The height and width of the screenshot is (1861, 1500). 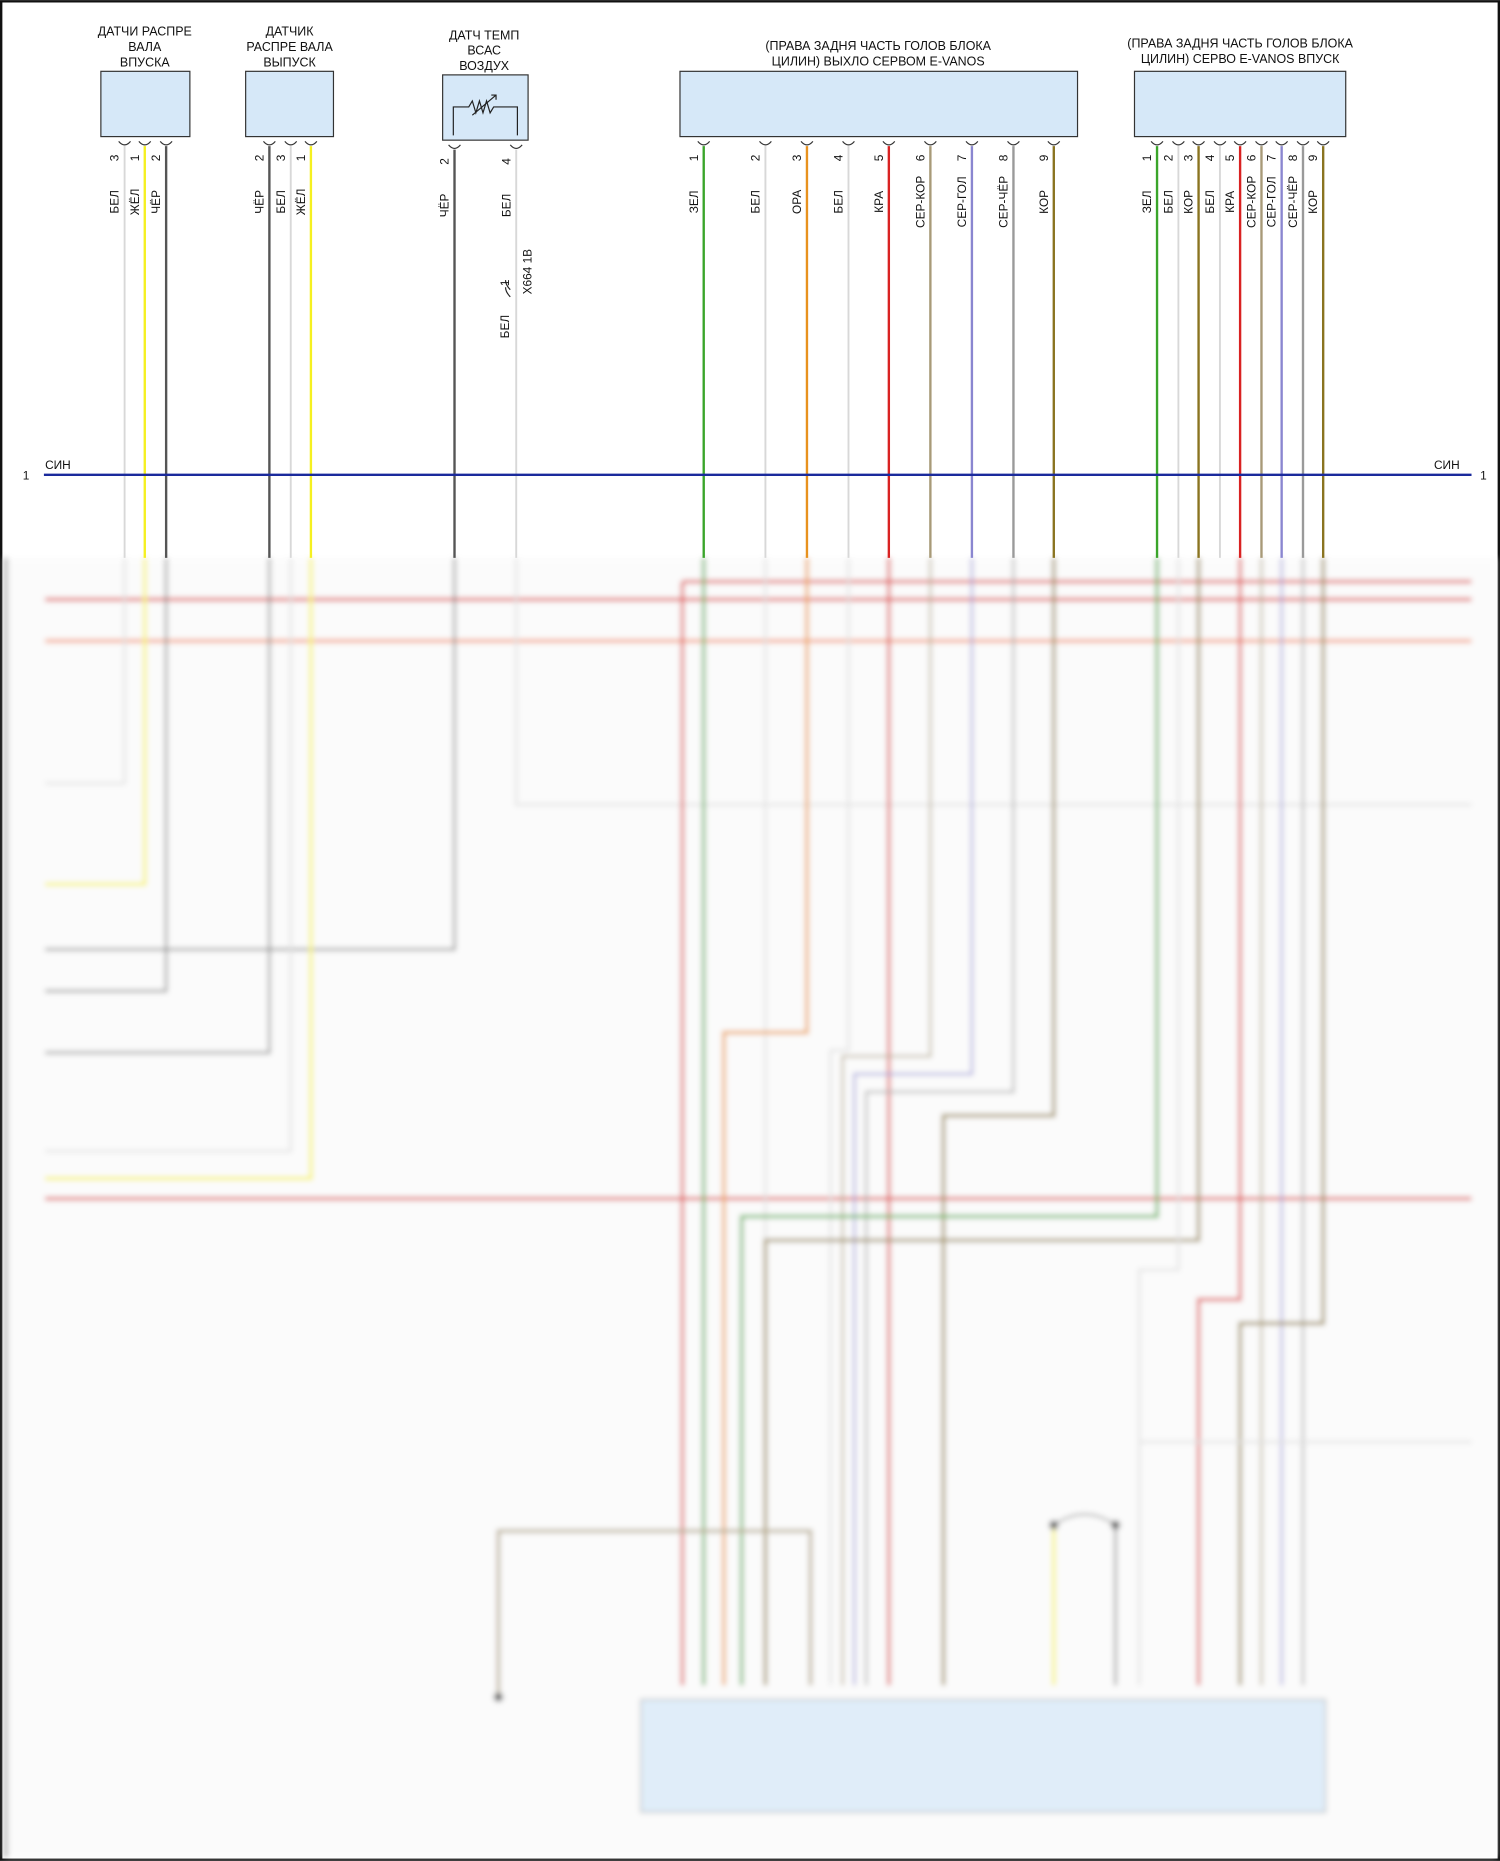 What do you see at coordinates (1115, 1525) in the screenshot?
I see `splice-dot` at bounding box center [1115, 1525].